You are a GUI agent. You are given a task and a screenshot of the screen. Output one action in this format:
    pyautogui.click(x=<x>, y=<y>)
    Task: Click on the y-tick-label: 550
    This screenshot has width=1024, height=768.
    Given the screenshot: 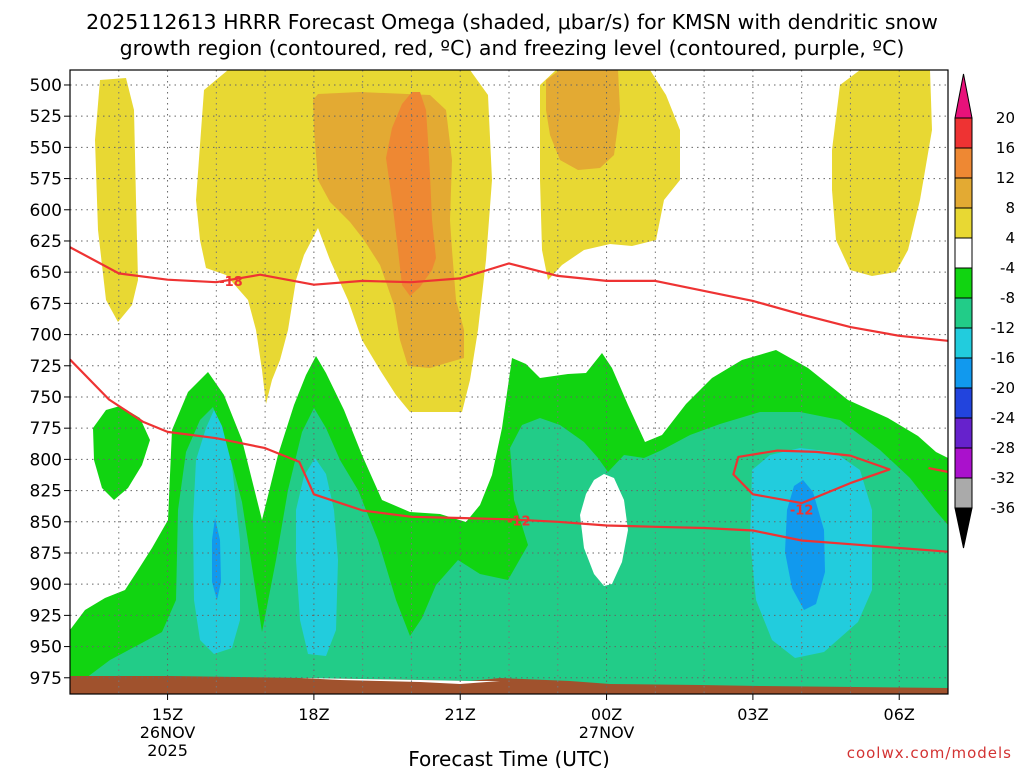 What is the action you would take?
    pyautogui.click(x=46, y=148)
    